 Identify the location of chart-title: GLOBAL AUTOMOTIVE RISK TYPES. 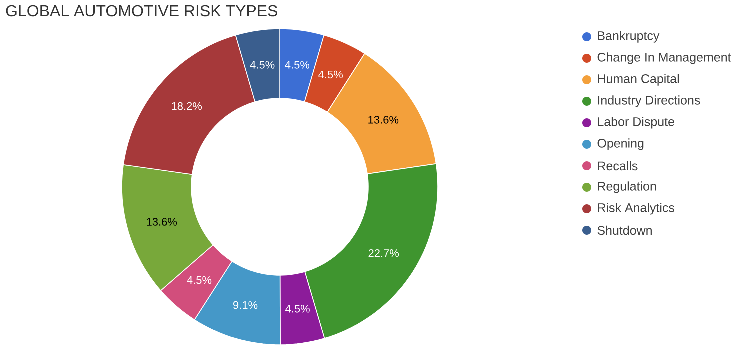
(142, 11).